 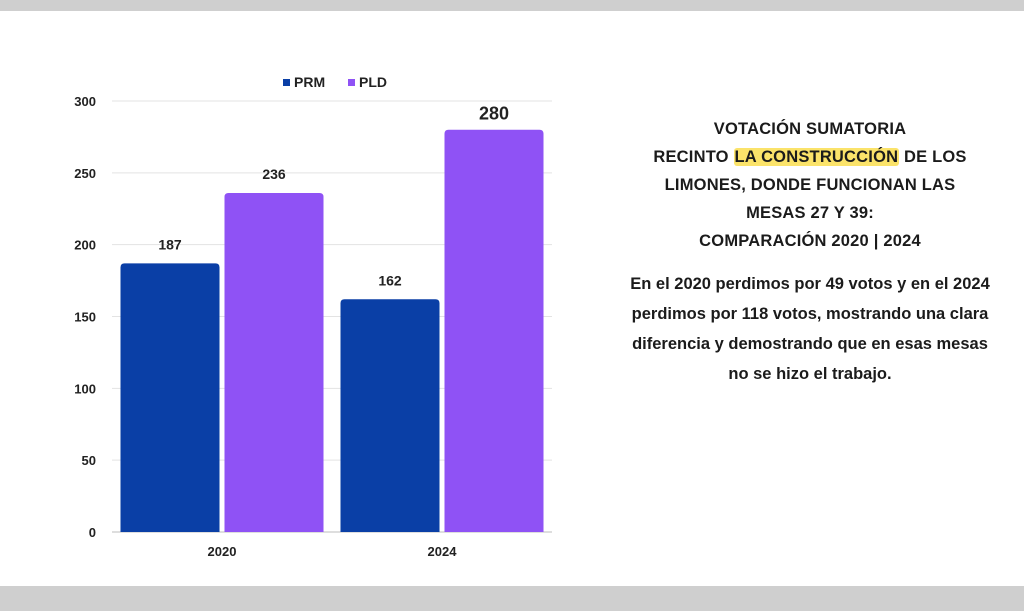 What do you see at coordinates (85, 317) in the screenshot?
I see `y-tick-label: 150` at bounding box center [85, 317].